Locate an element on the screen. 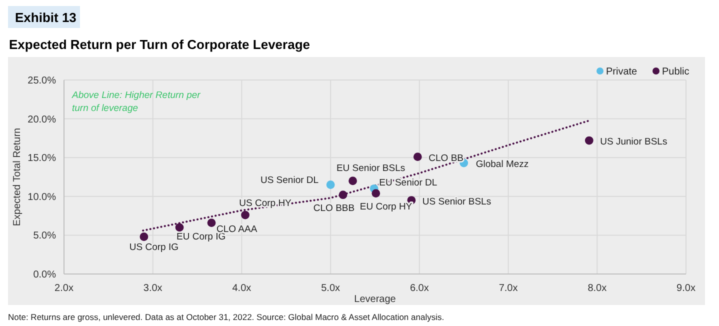 Image resolution: width=719 pixels, height=326 pixels. annotation: EU Corp IG is located at coordinates (201, 236).